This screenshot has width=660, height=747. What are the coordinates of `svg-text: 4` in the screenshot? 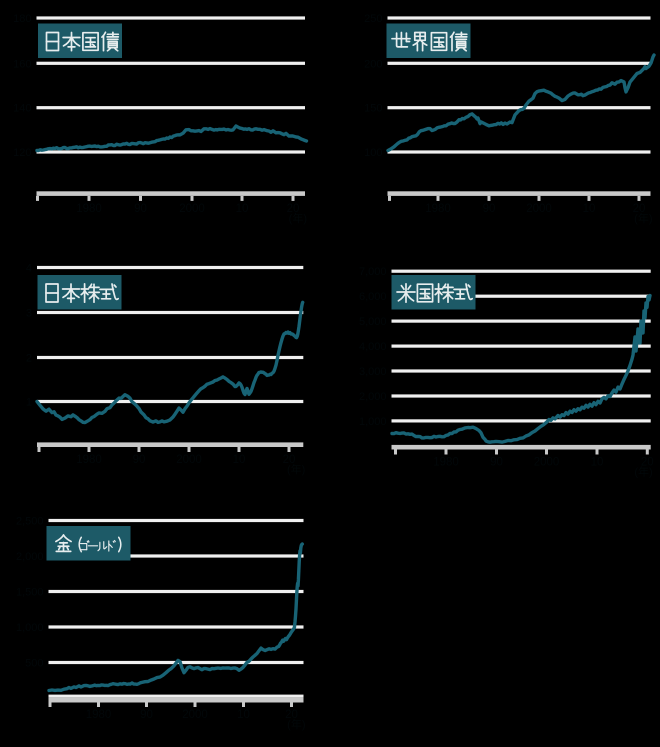 It's located at (29, 269).